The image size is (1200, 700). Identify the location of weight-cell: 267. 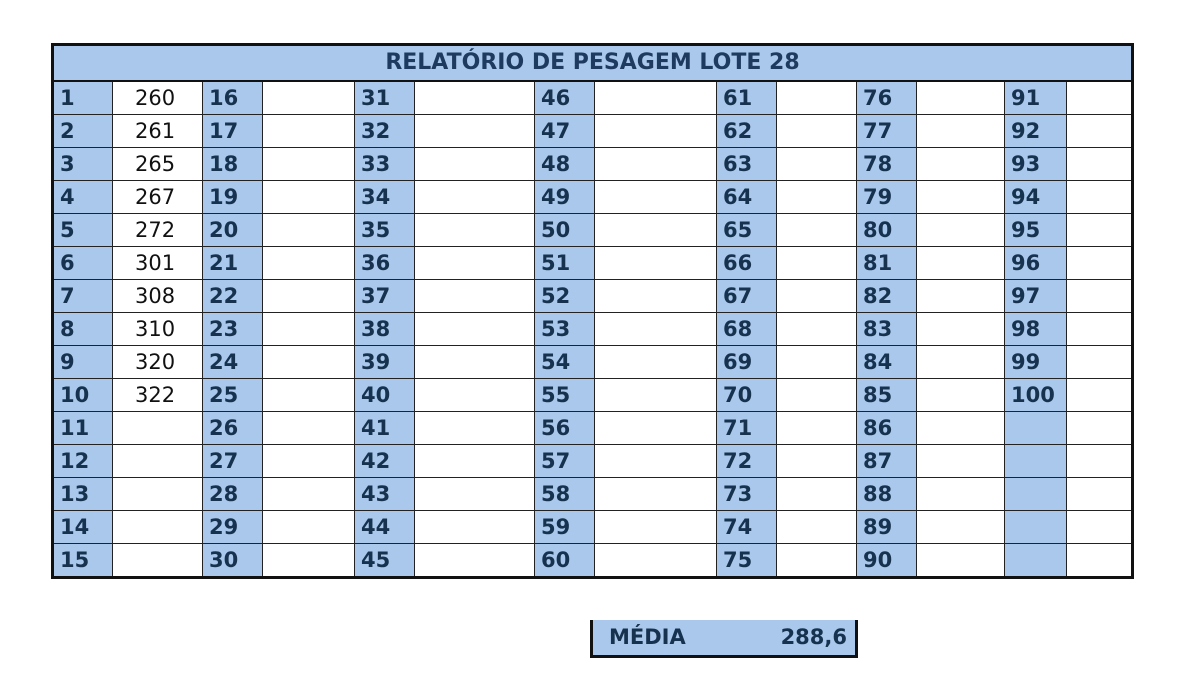
(157, 196).